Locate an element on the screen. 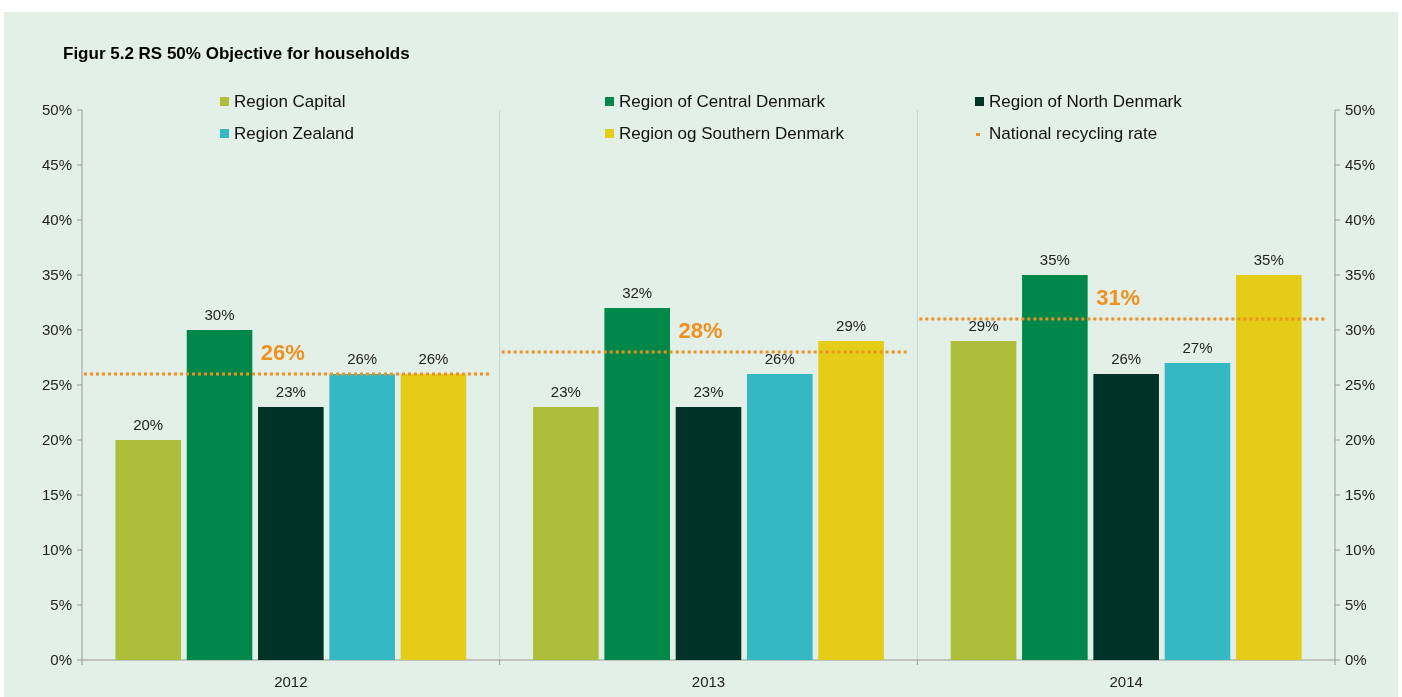 The image size is (1402, 697). y2-tick-label: 35% is located at coordinates (1360, 275).